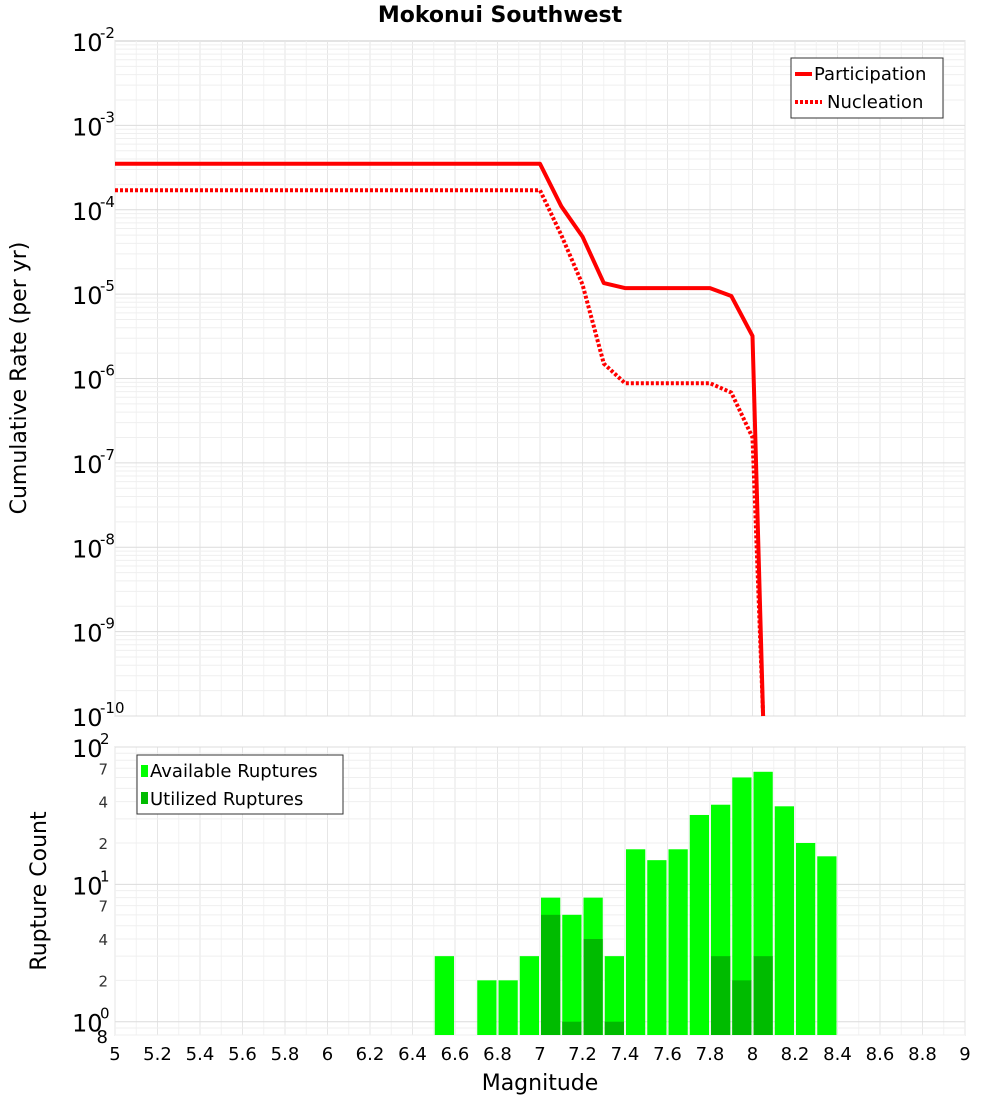 The height and width of the screenshot is (1100, 1000). I want to click on x-tick-label: 7.8, so click(710, 1054).